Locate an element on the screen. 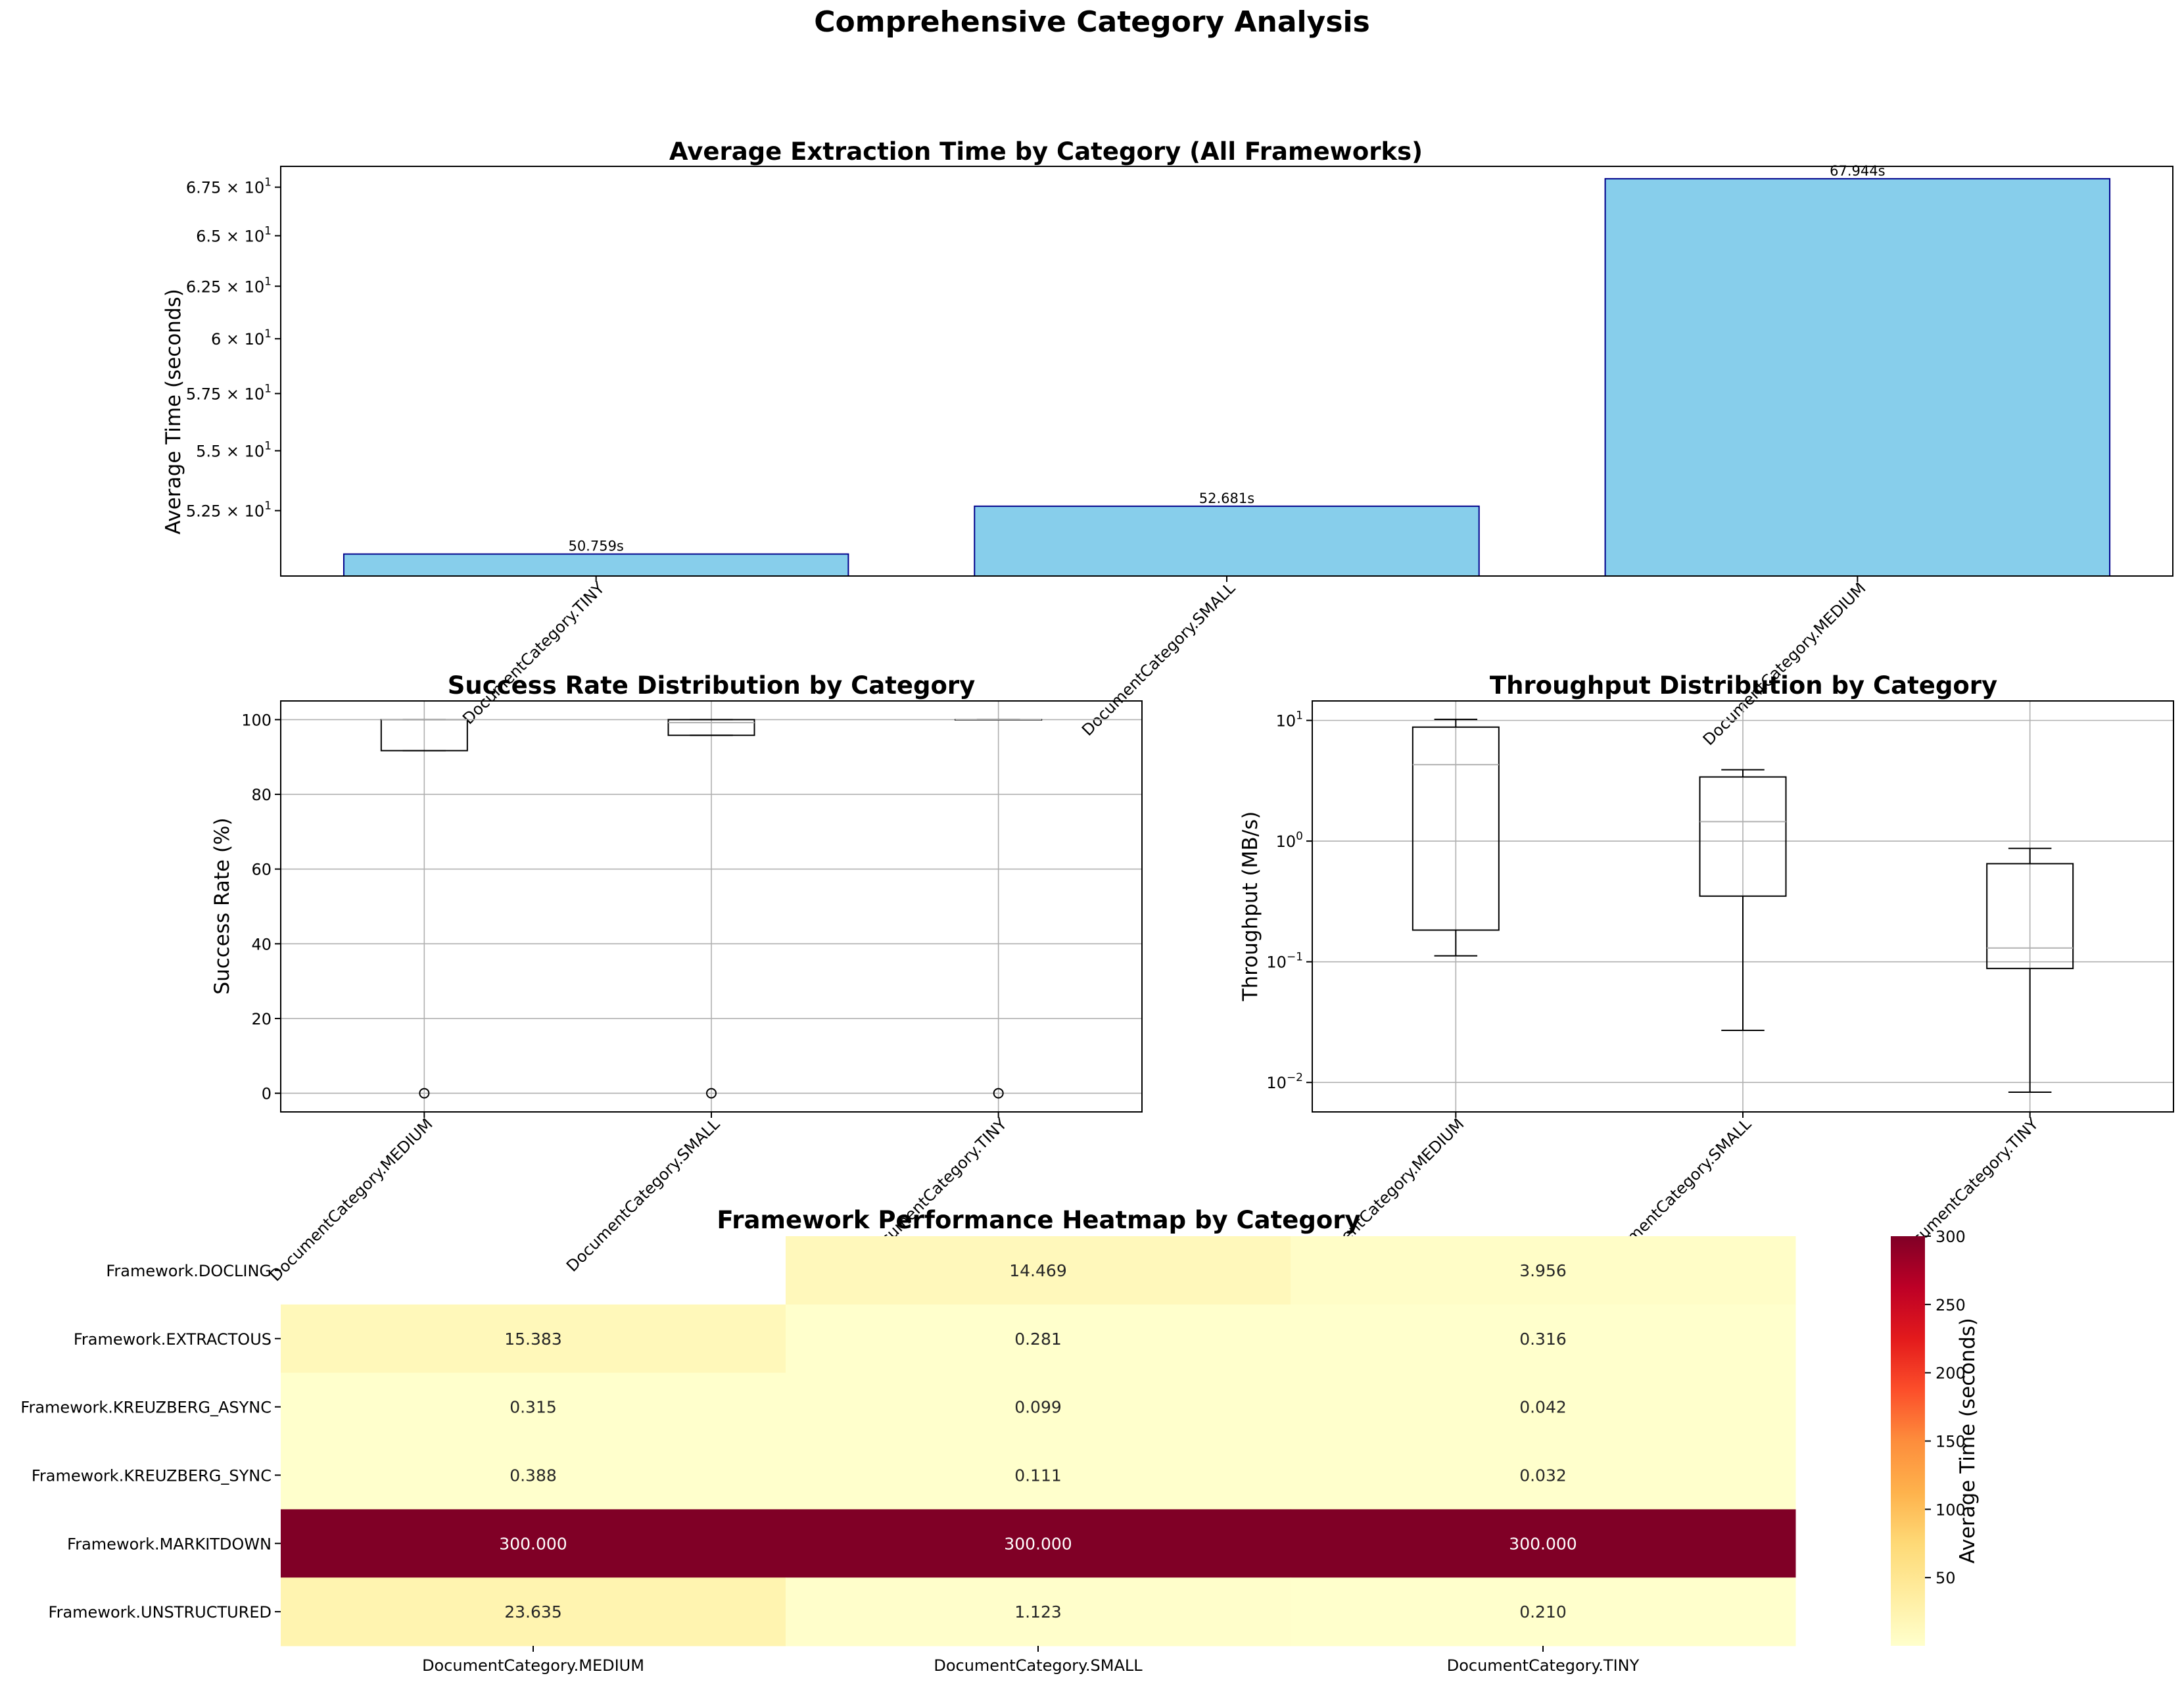  y-tick-label: 6.25 × 10¹ is located at coordinates (229, 285).